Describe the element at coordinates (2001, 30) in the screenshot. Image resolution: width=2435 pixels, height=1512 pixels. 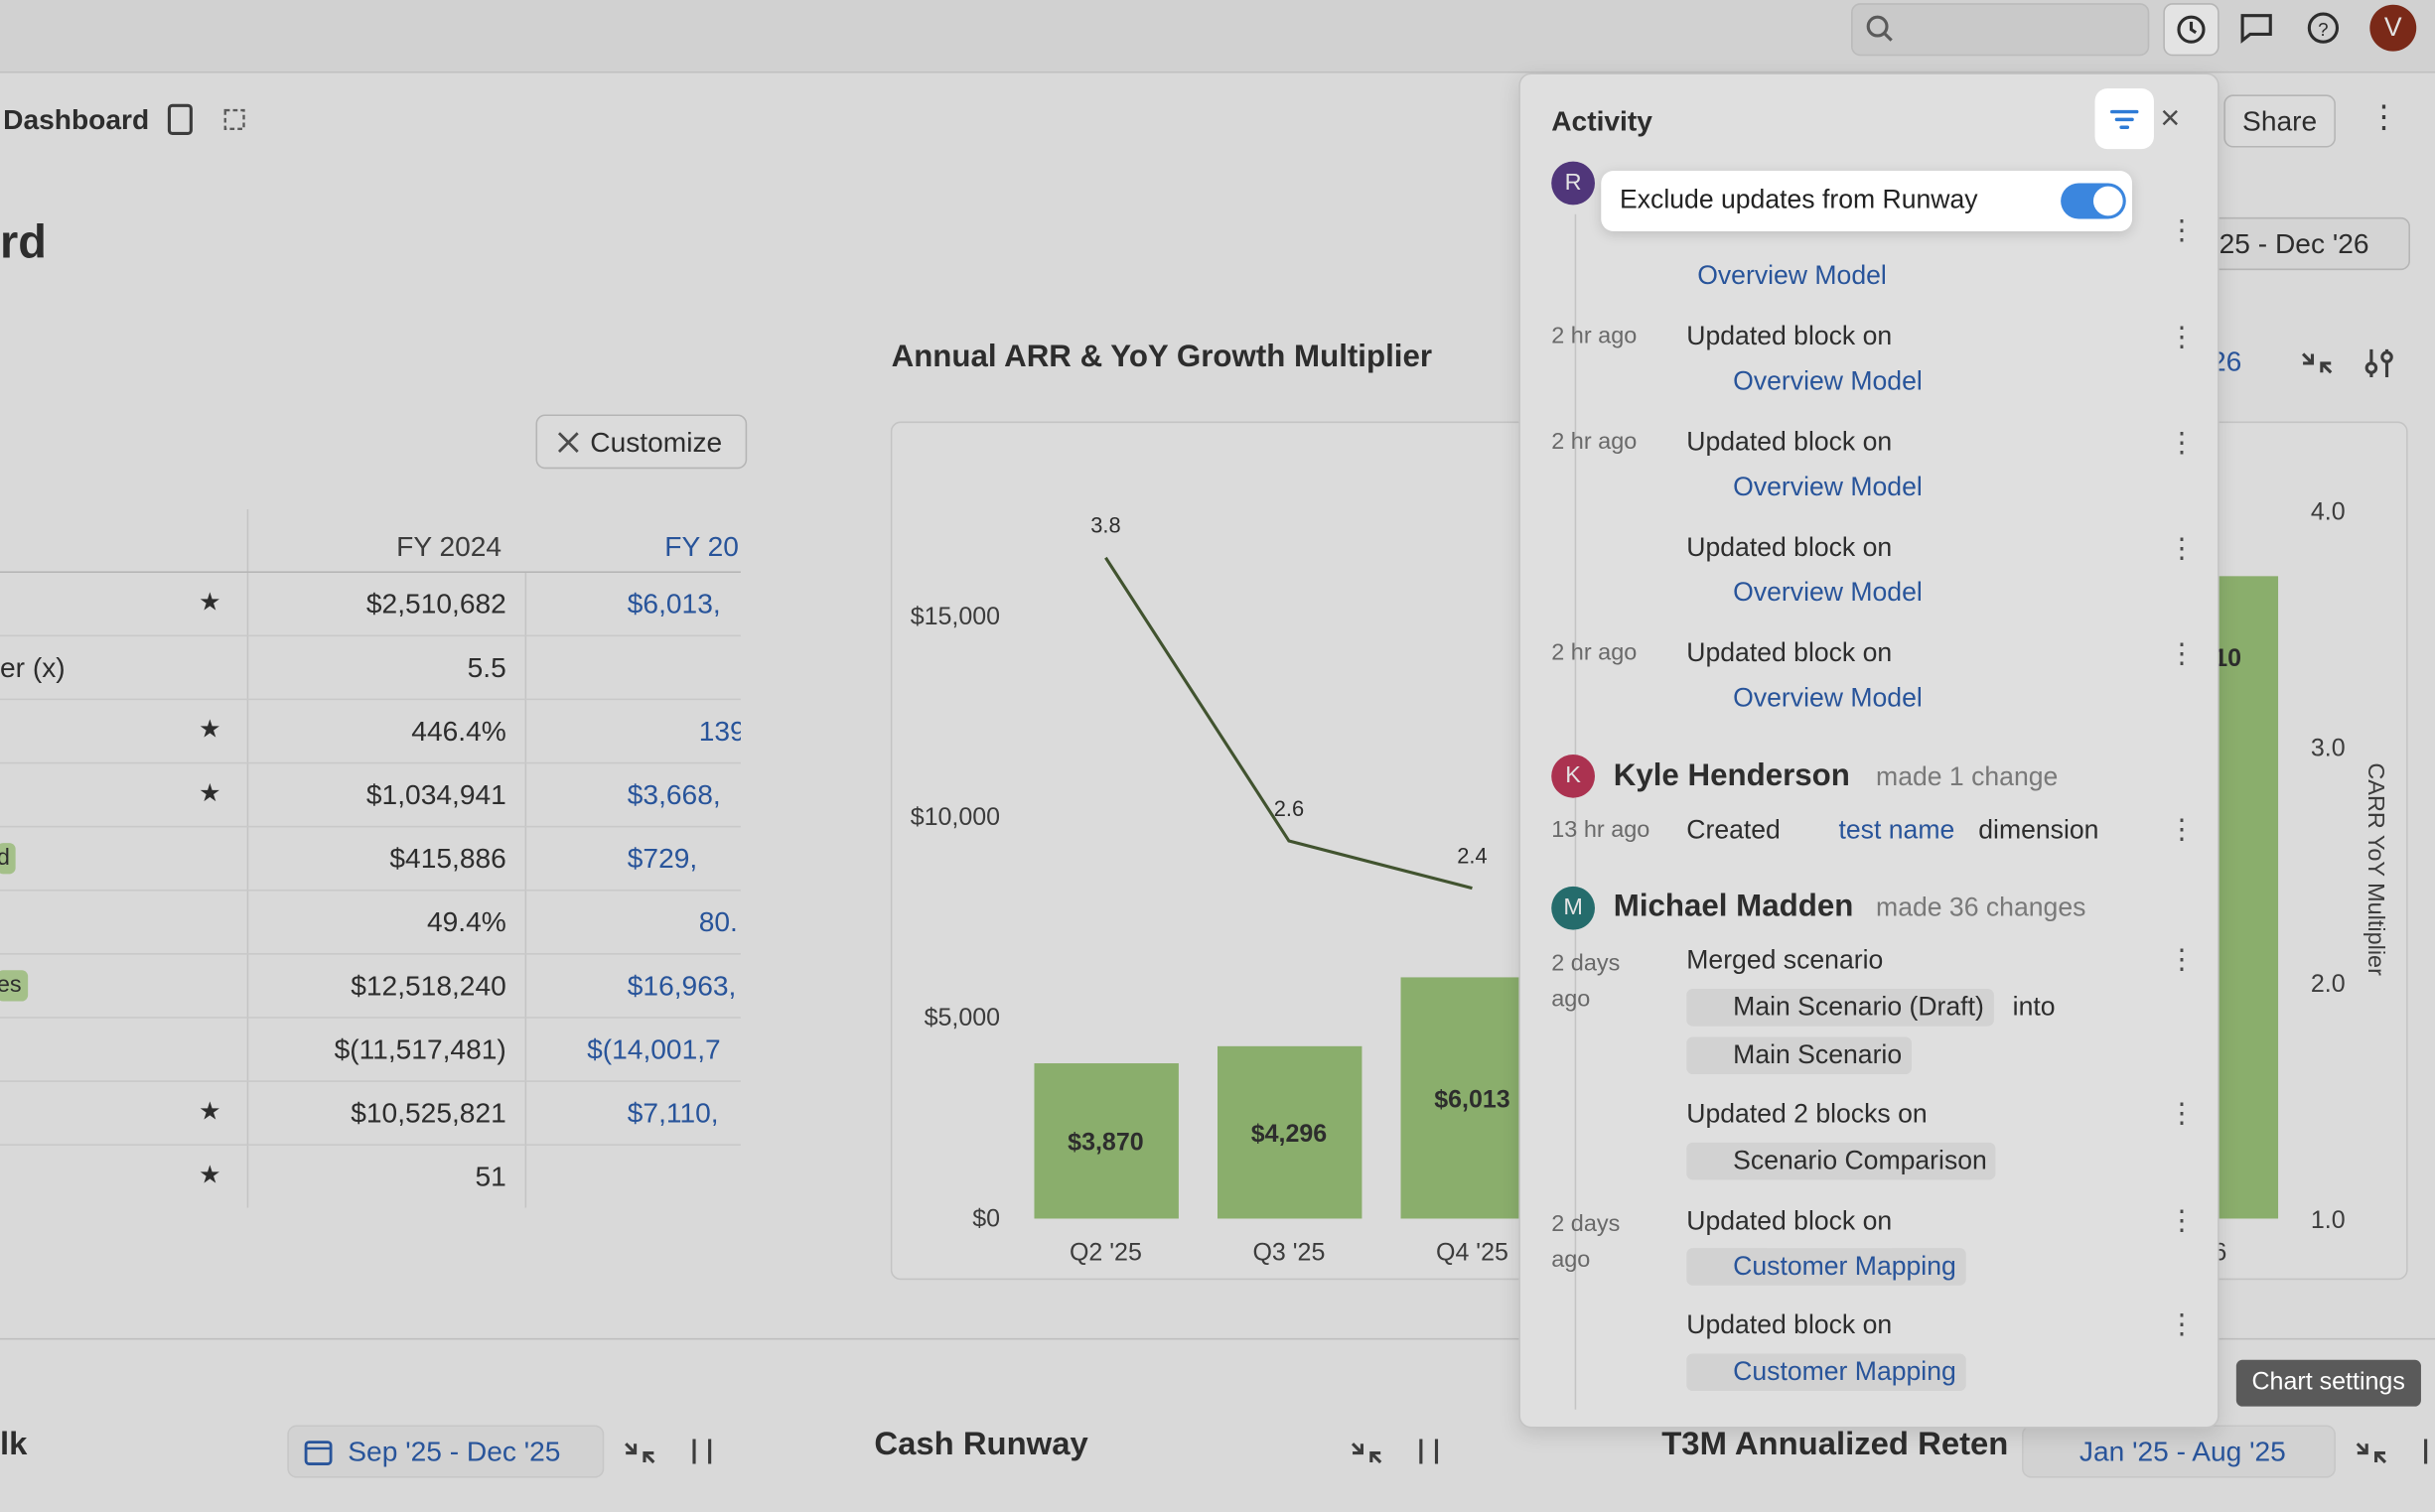
I see `search-box` at that location.